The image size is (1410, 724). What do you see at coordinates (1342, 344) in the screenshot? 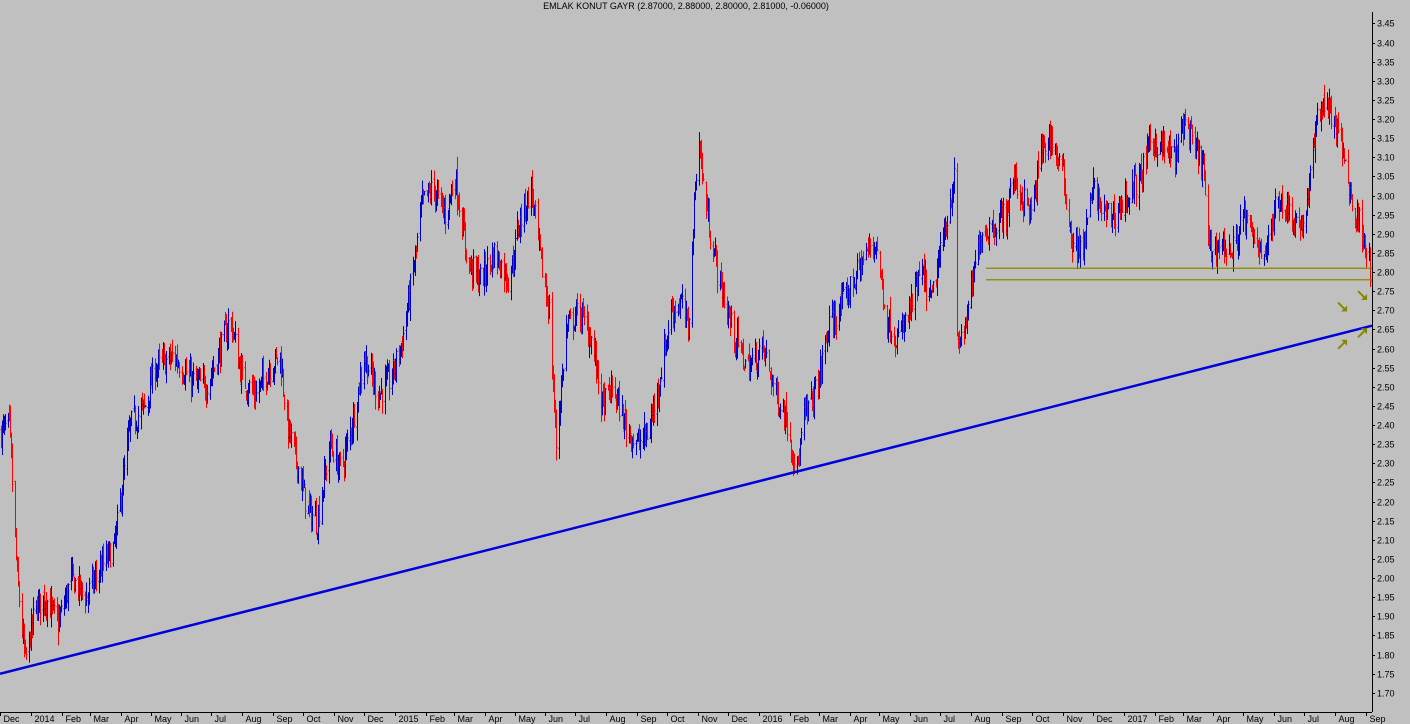
I see `arrow-up-right-icon` at bounding box center [1342, 344].